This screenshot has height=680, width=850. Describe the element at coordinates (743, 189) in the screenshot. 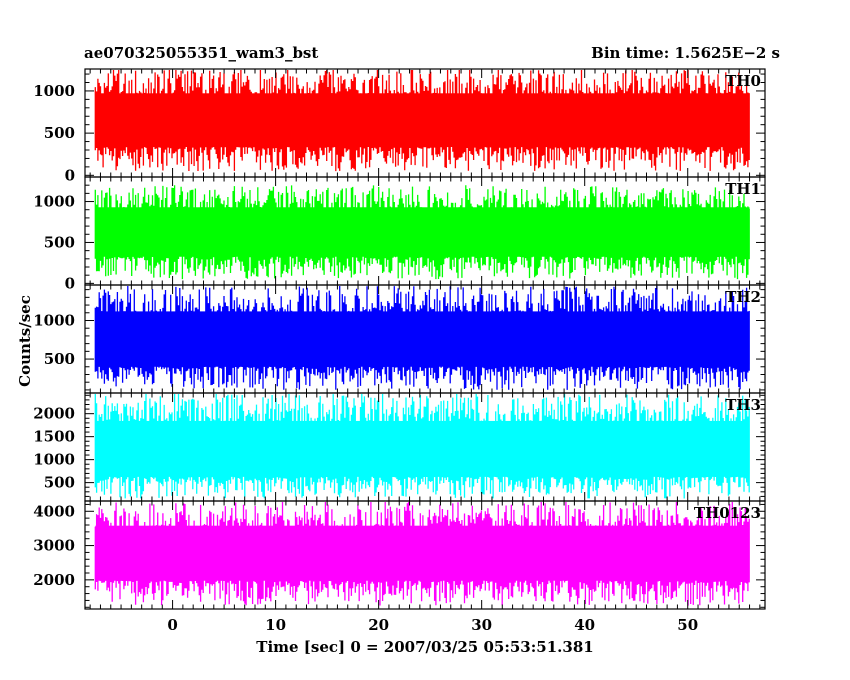

I see `panel-label: TH1` at that location.